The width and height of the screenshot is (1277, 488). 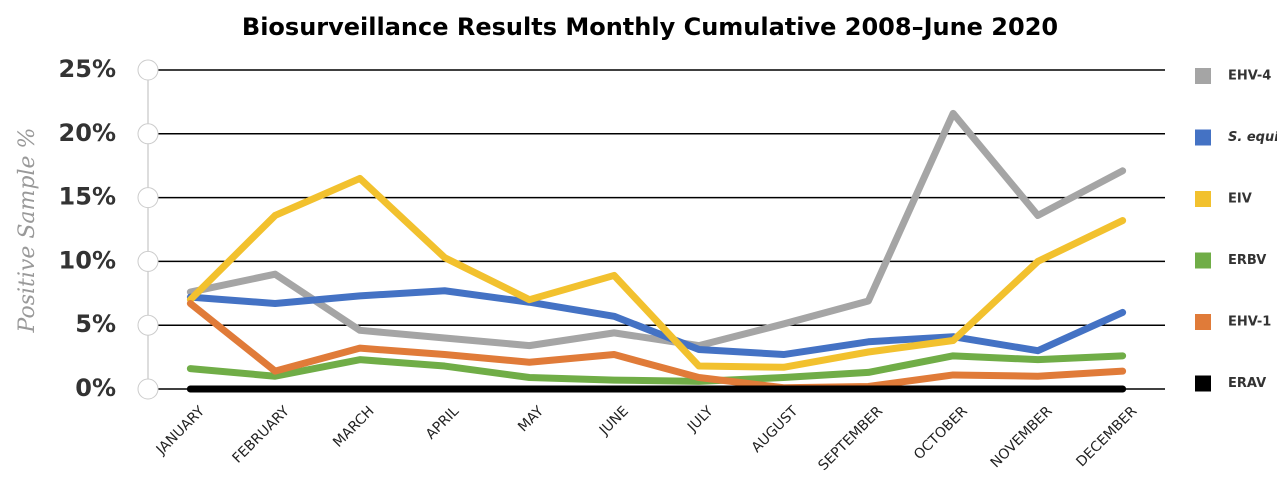 I want to click on x-tick-label: MARCH, so click(x=353, y=426).